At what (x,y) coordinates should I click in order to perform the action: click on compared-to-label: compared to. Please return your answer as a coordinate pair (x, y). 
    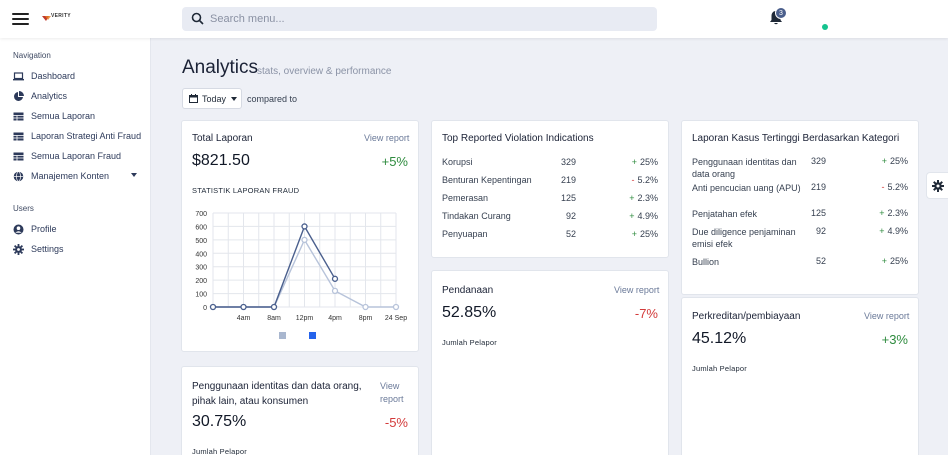
    Looking at the image, I should click on (272, 99).